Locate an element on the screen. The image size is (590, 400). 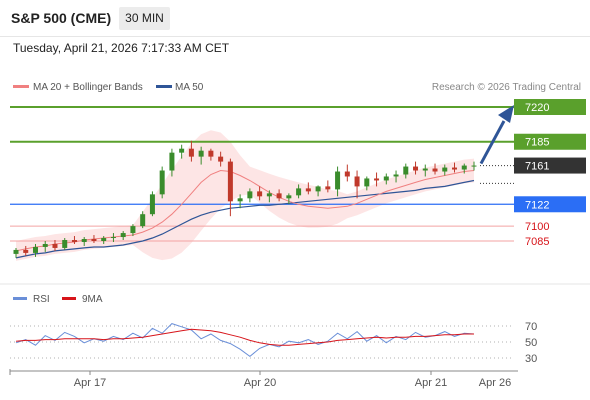
forecast-arrow is located at coordinates (496, 135).